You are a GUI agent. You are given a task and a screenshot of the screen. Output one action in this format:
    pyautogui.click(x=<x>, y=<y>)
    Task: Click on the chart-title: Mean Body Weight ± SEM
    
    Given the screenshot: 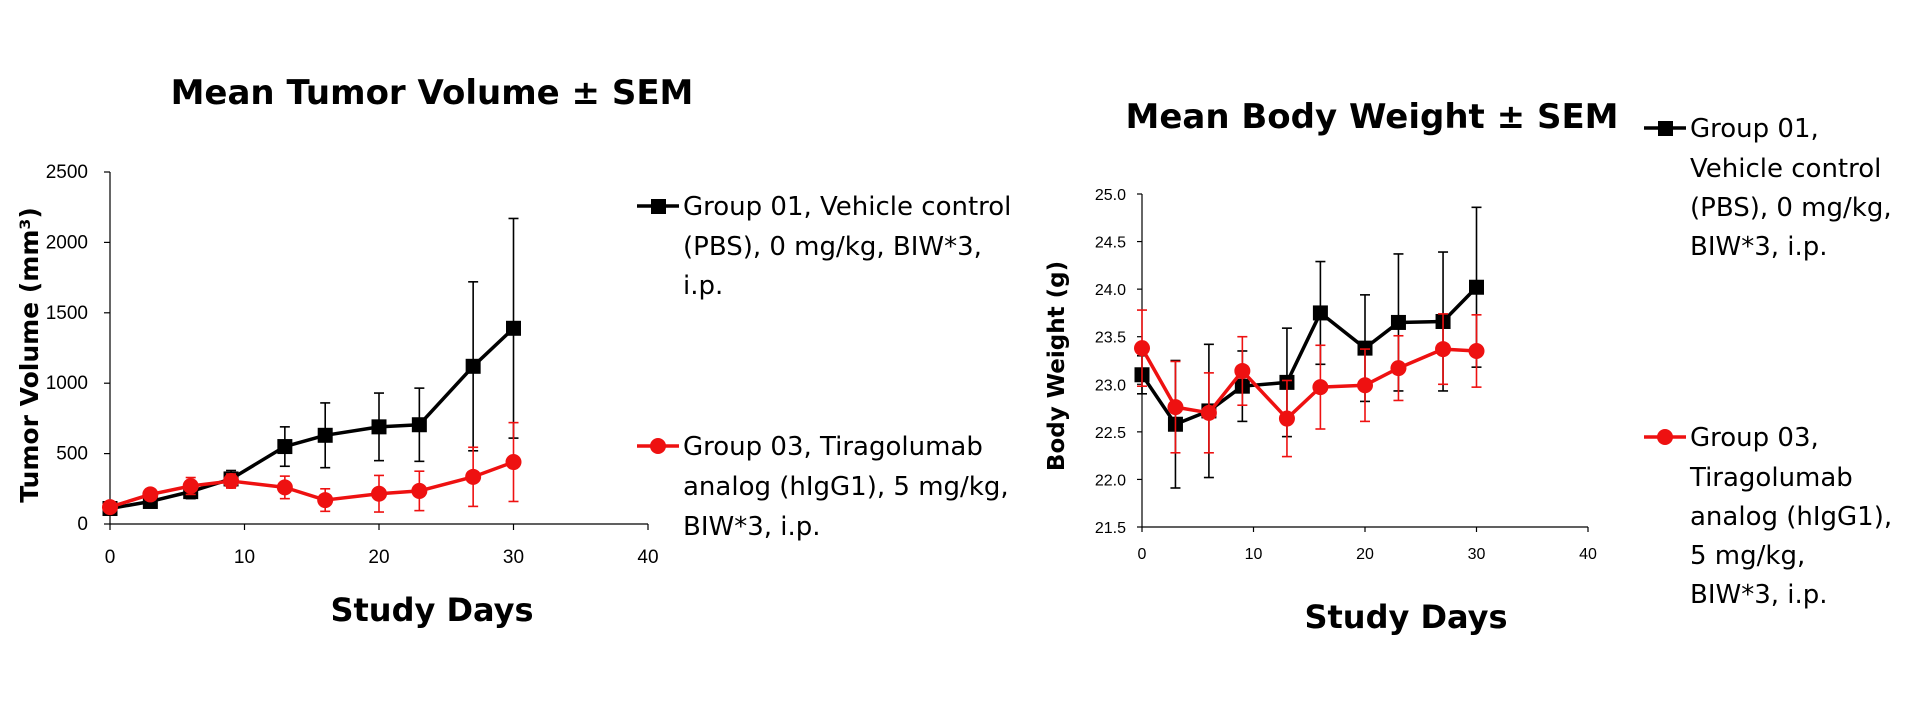 What is the action you would take?
    pyautogui.click(x=1372, y=117)
    